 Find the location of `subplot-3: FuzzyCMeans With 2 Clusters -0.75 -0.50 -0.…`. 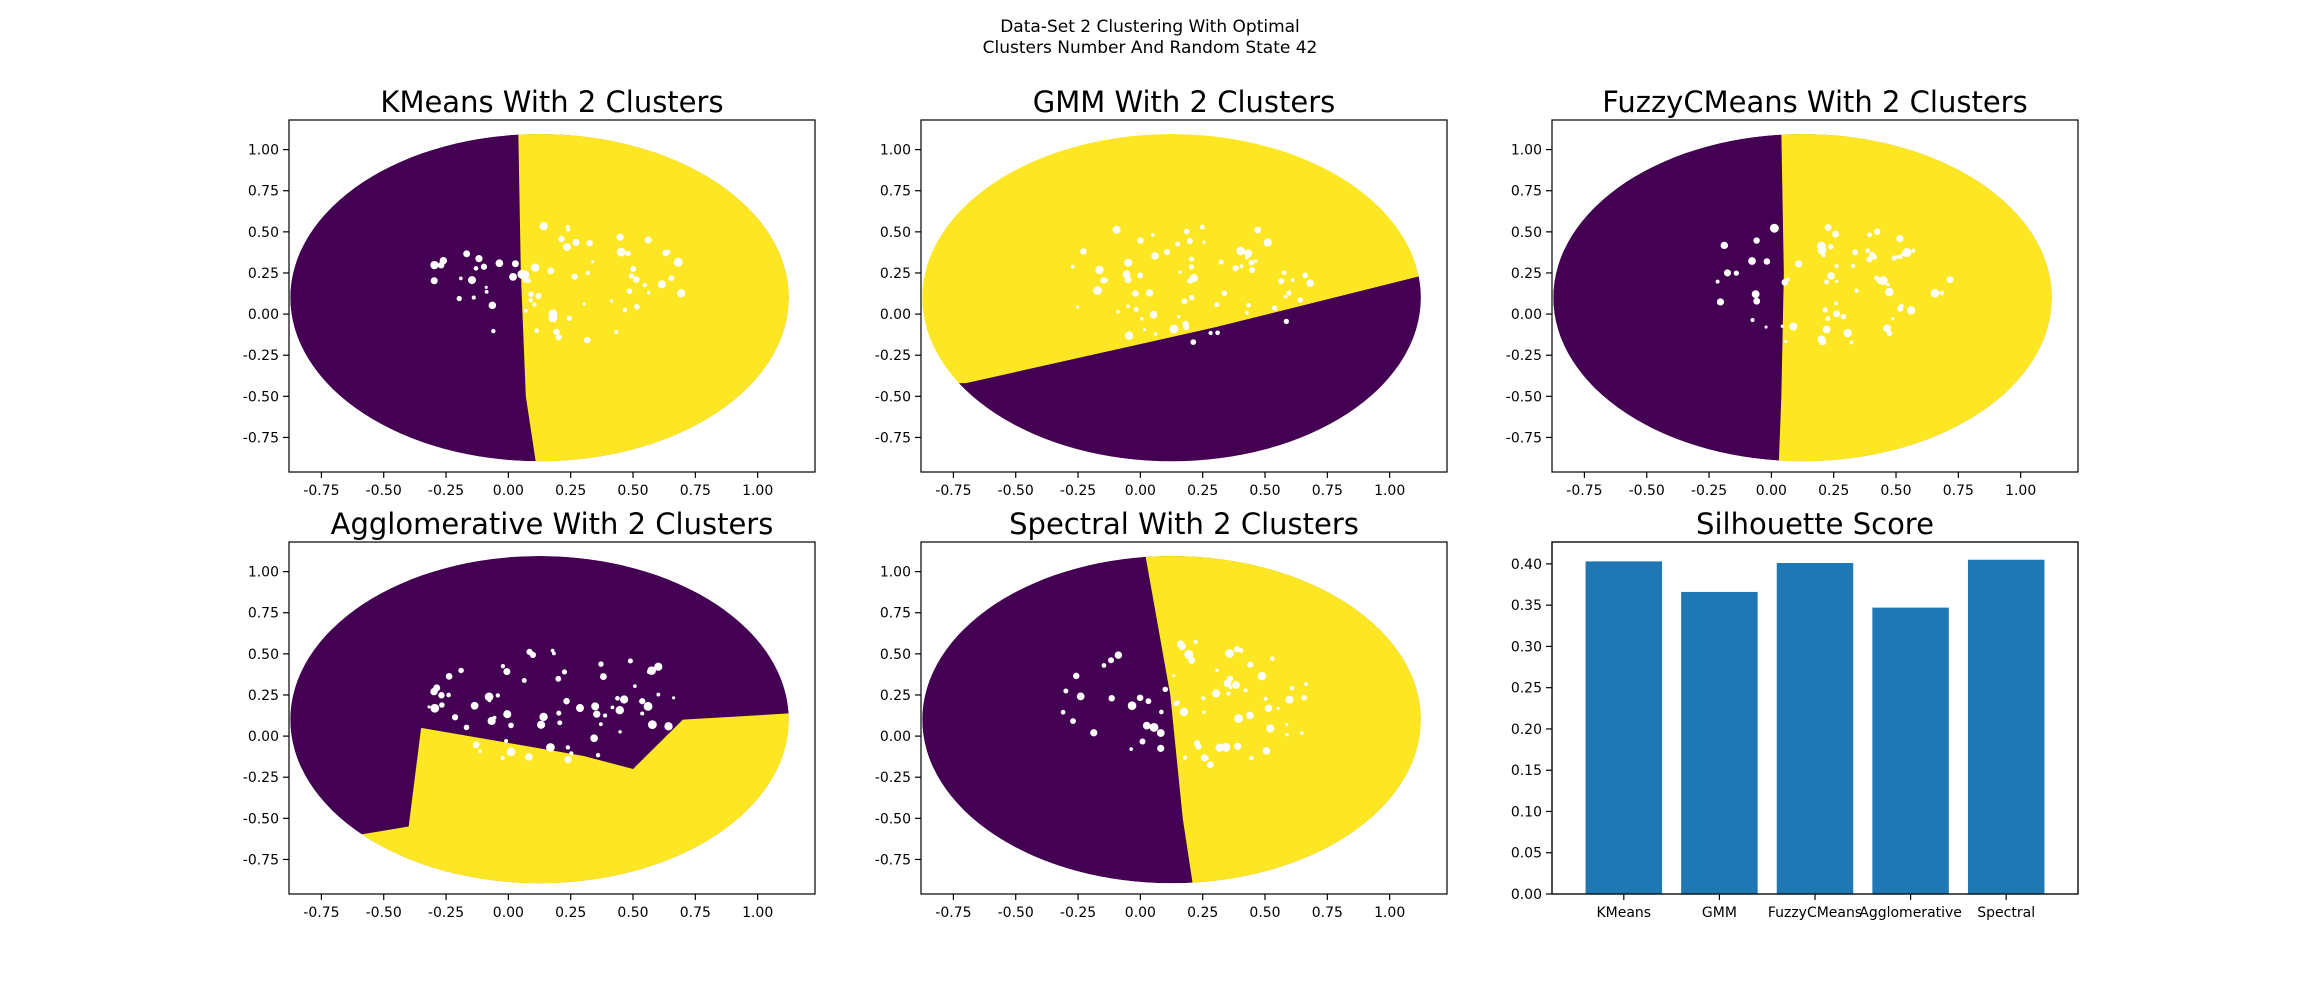

subplot-3: FuzzyCMeans With 2 Clusters -0.75 -0.50 -0.… is located at coordinates (1792, 292).